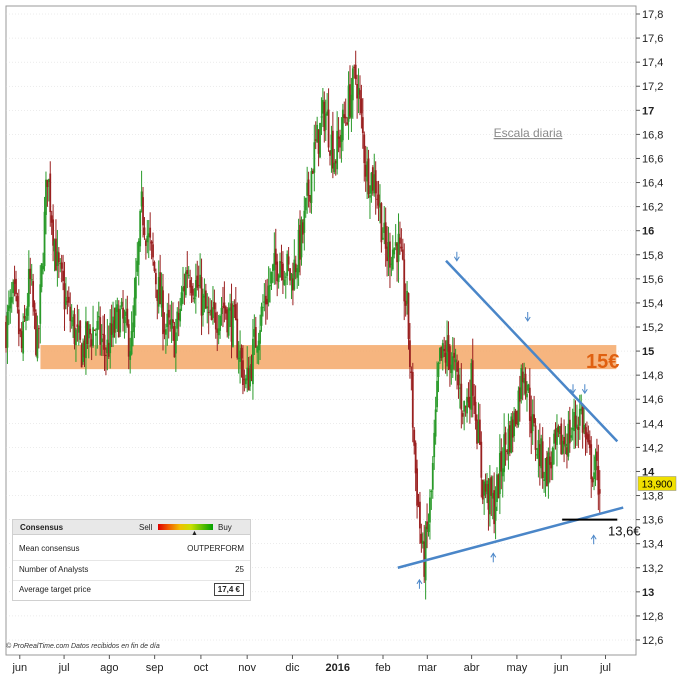  Describe the element at coordinates (652, 135) in the screenshot. I see `y-tick-label: 16,8` at that location.